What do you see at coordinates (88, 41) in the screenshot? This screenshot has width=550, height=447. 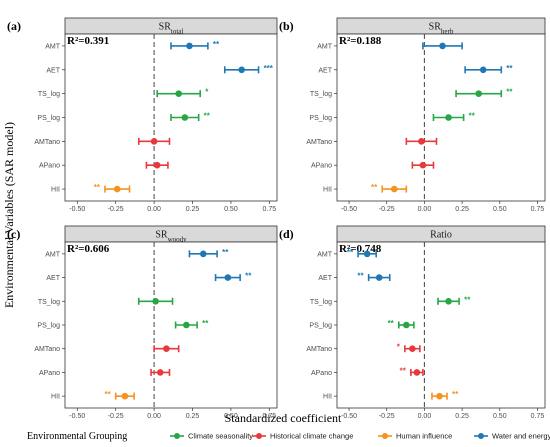 I see `r2-label: R²=0.391` at bounding box center [88, 41].